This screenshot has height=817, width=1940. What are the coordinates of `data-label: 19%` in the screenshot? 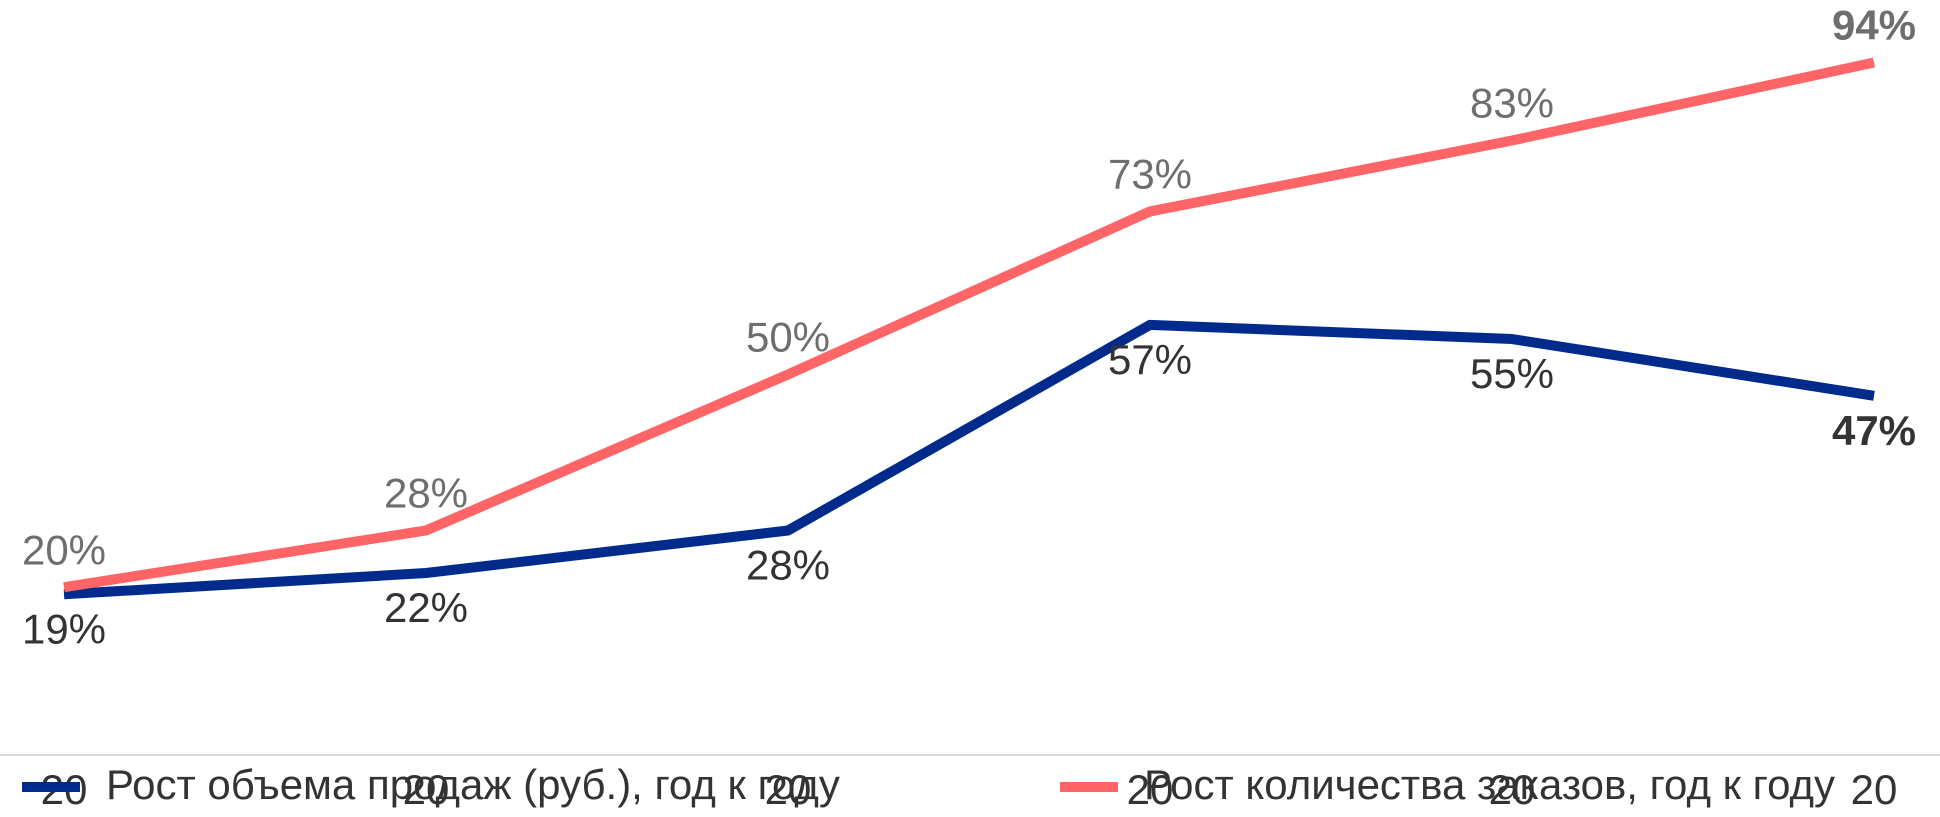 It's located at (64, 628).